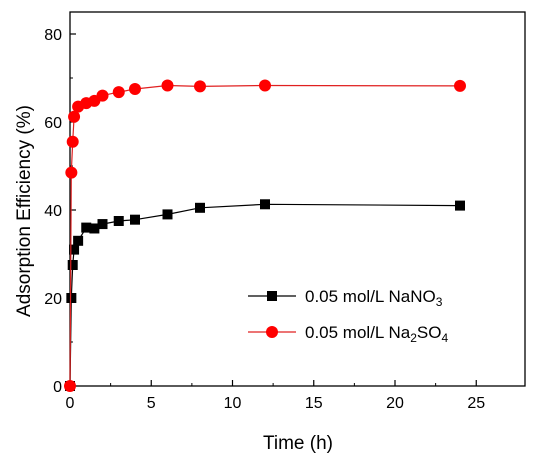  I want to click on x-tick-label: 20, so click(395, 403).